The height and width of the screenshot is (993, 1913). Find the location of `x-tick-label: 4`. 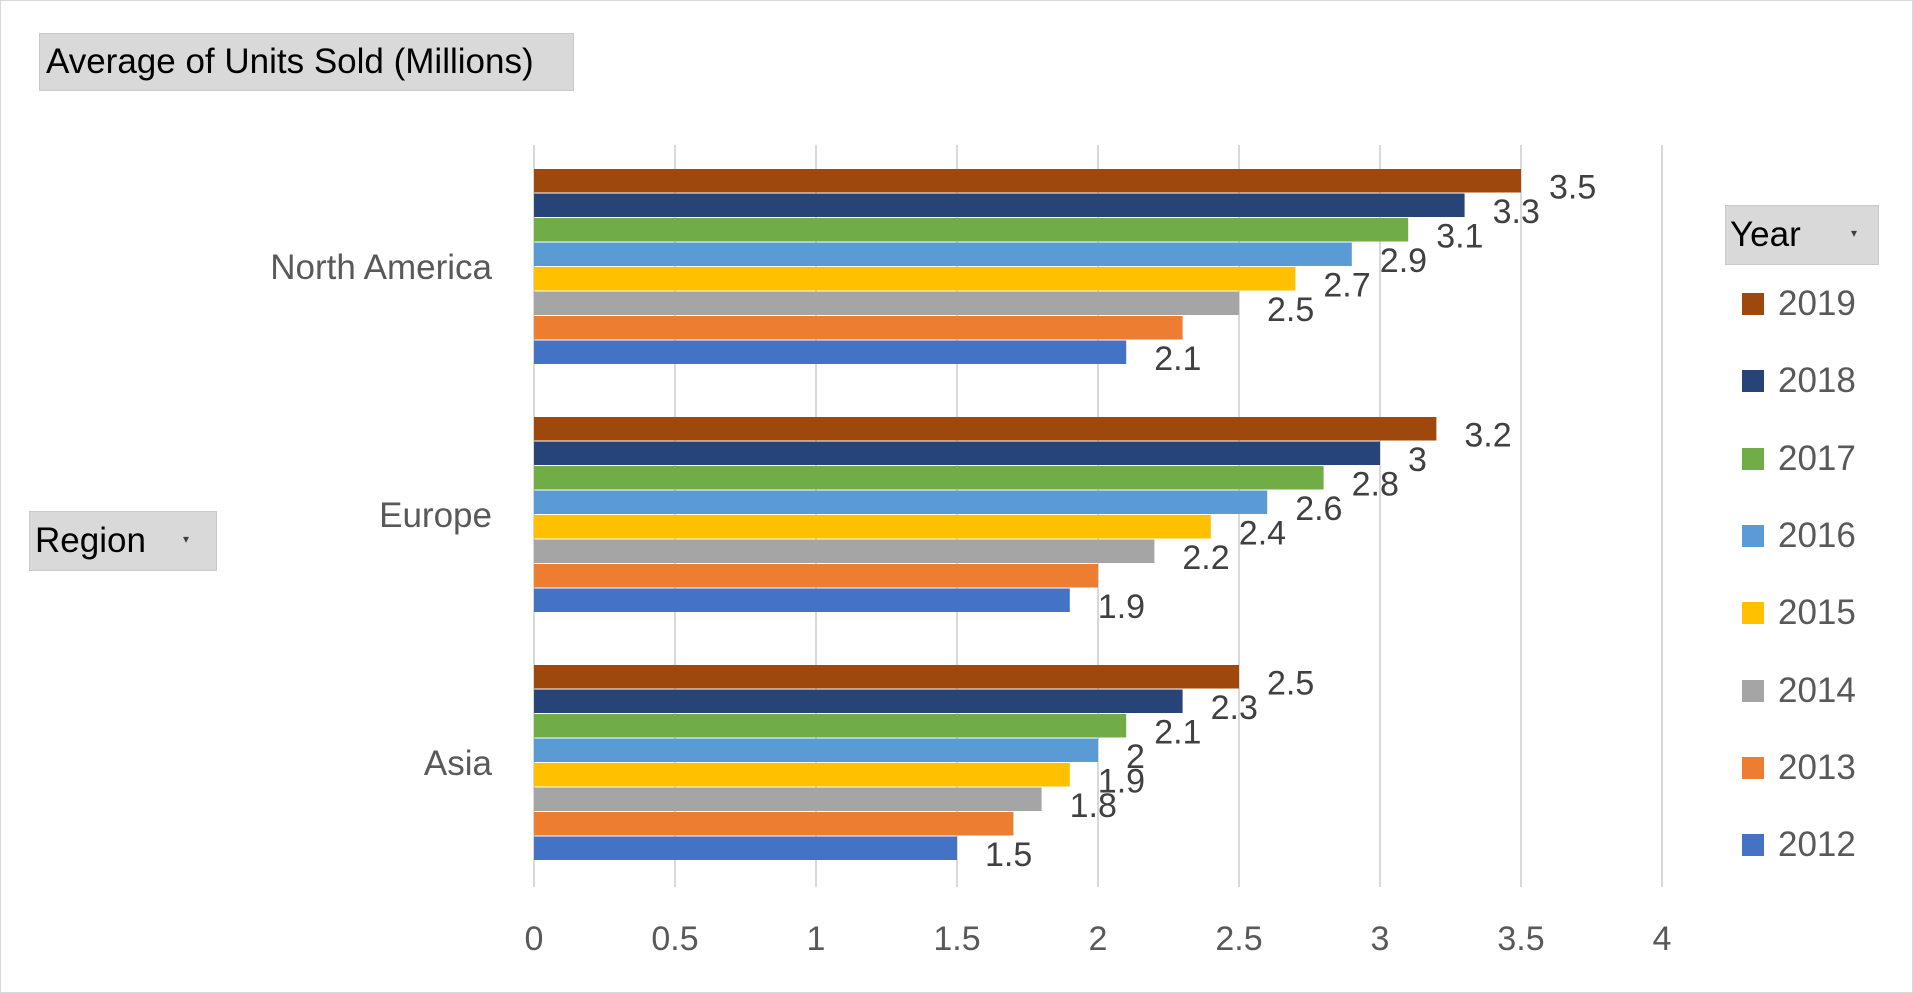

x-tick-label: 4 is located at coordinates (1662, 939).